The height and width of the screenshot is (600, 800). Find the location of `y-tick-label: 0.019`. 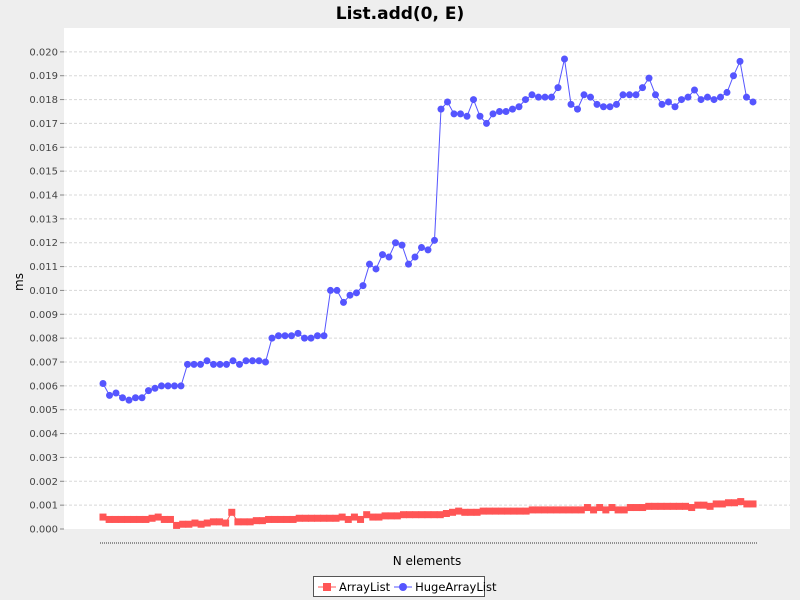

y-tick-label: 0.019 is located at coordinates (43, 76).